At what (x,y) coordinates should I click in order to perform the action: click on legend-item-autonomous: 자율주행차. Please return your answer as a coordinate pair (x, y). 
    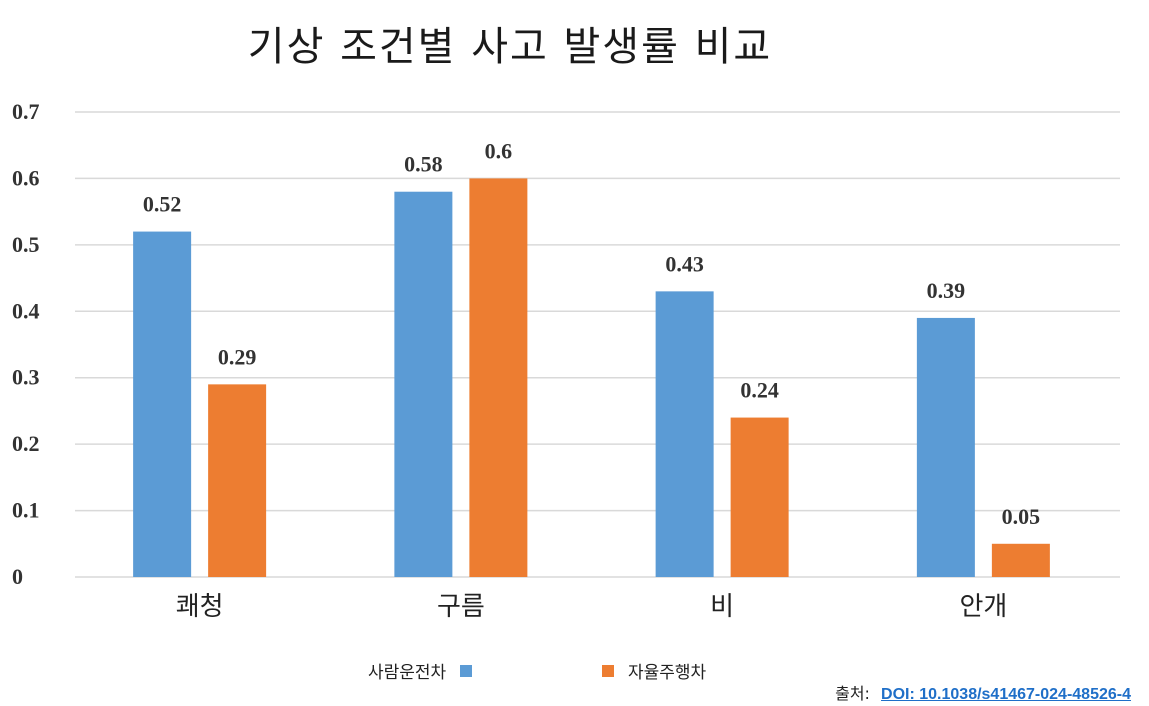
    Looking at the image, I should click on (654, 670).